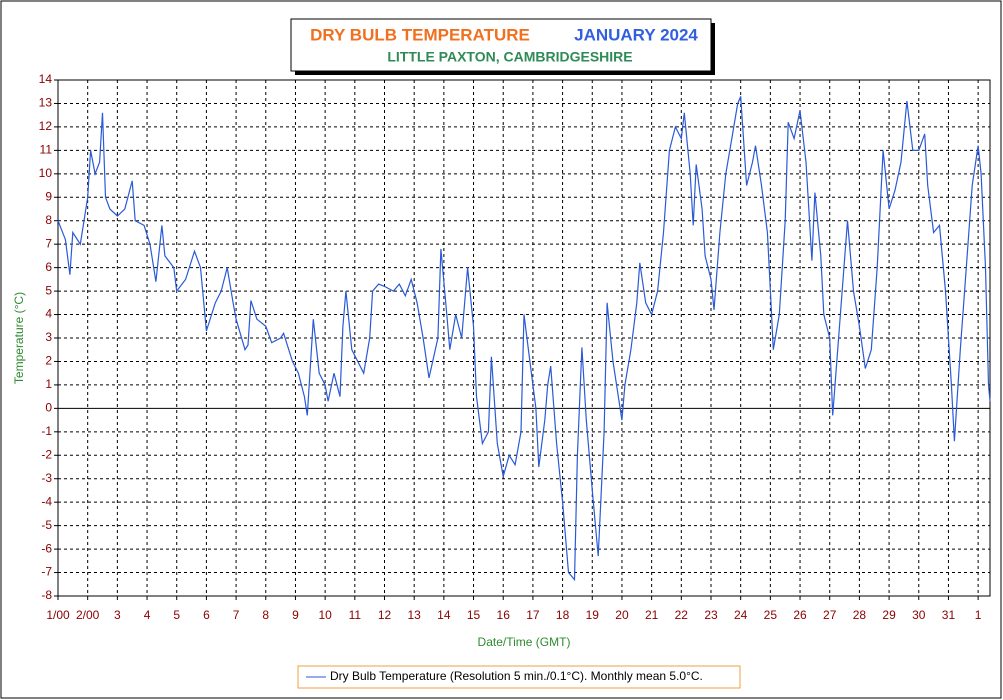 The width and height of the screenshot is (1003, 700). Describe the element at coordinates (636, 34) in the screenshot. I see `chart-period: JANUARY 2024` at that location.